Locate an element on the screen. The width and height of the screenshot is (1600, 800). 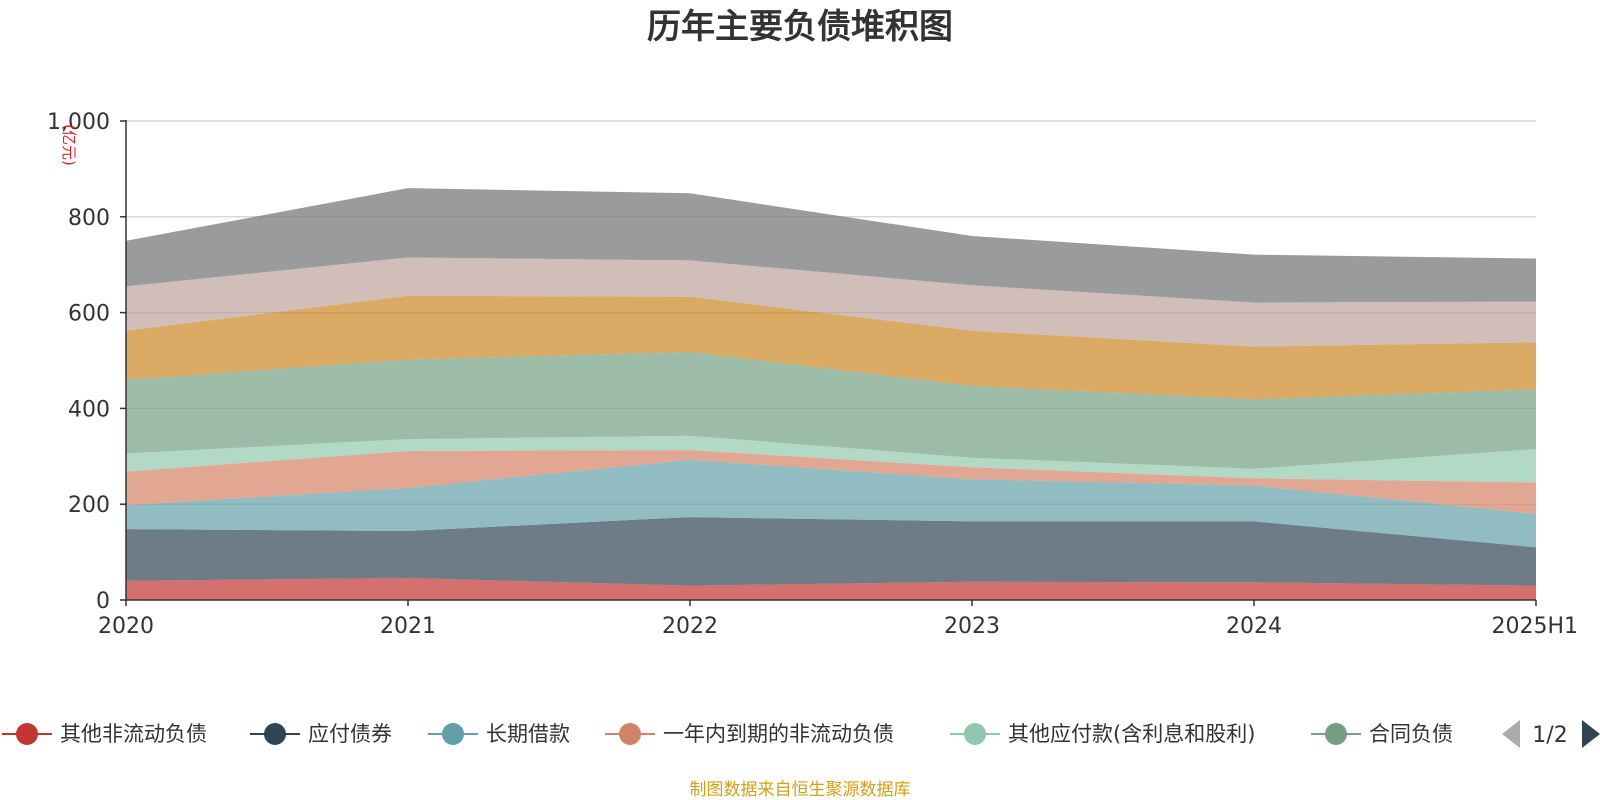
y-tick-label: 200 is located at coordinates (89, 505).